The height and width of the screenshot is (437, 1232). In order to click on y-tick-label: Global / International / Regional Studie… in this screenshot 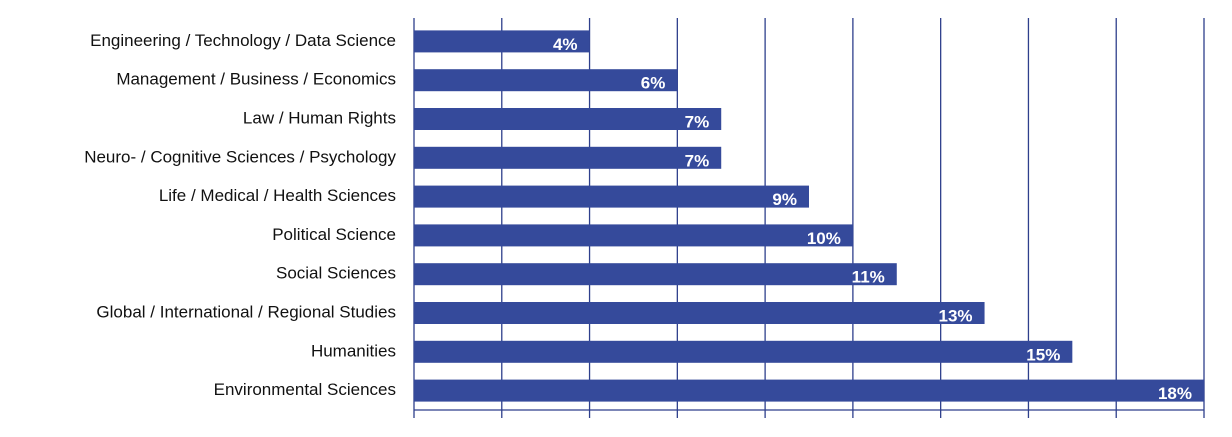, I will do `click(246, 311)`.